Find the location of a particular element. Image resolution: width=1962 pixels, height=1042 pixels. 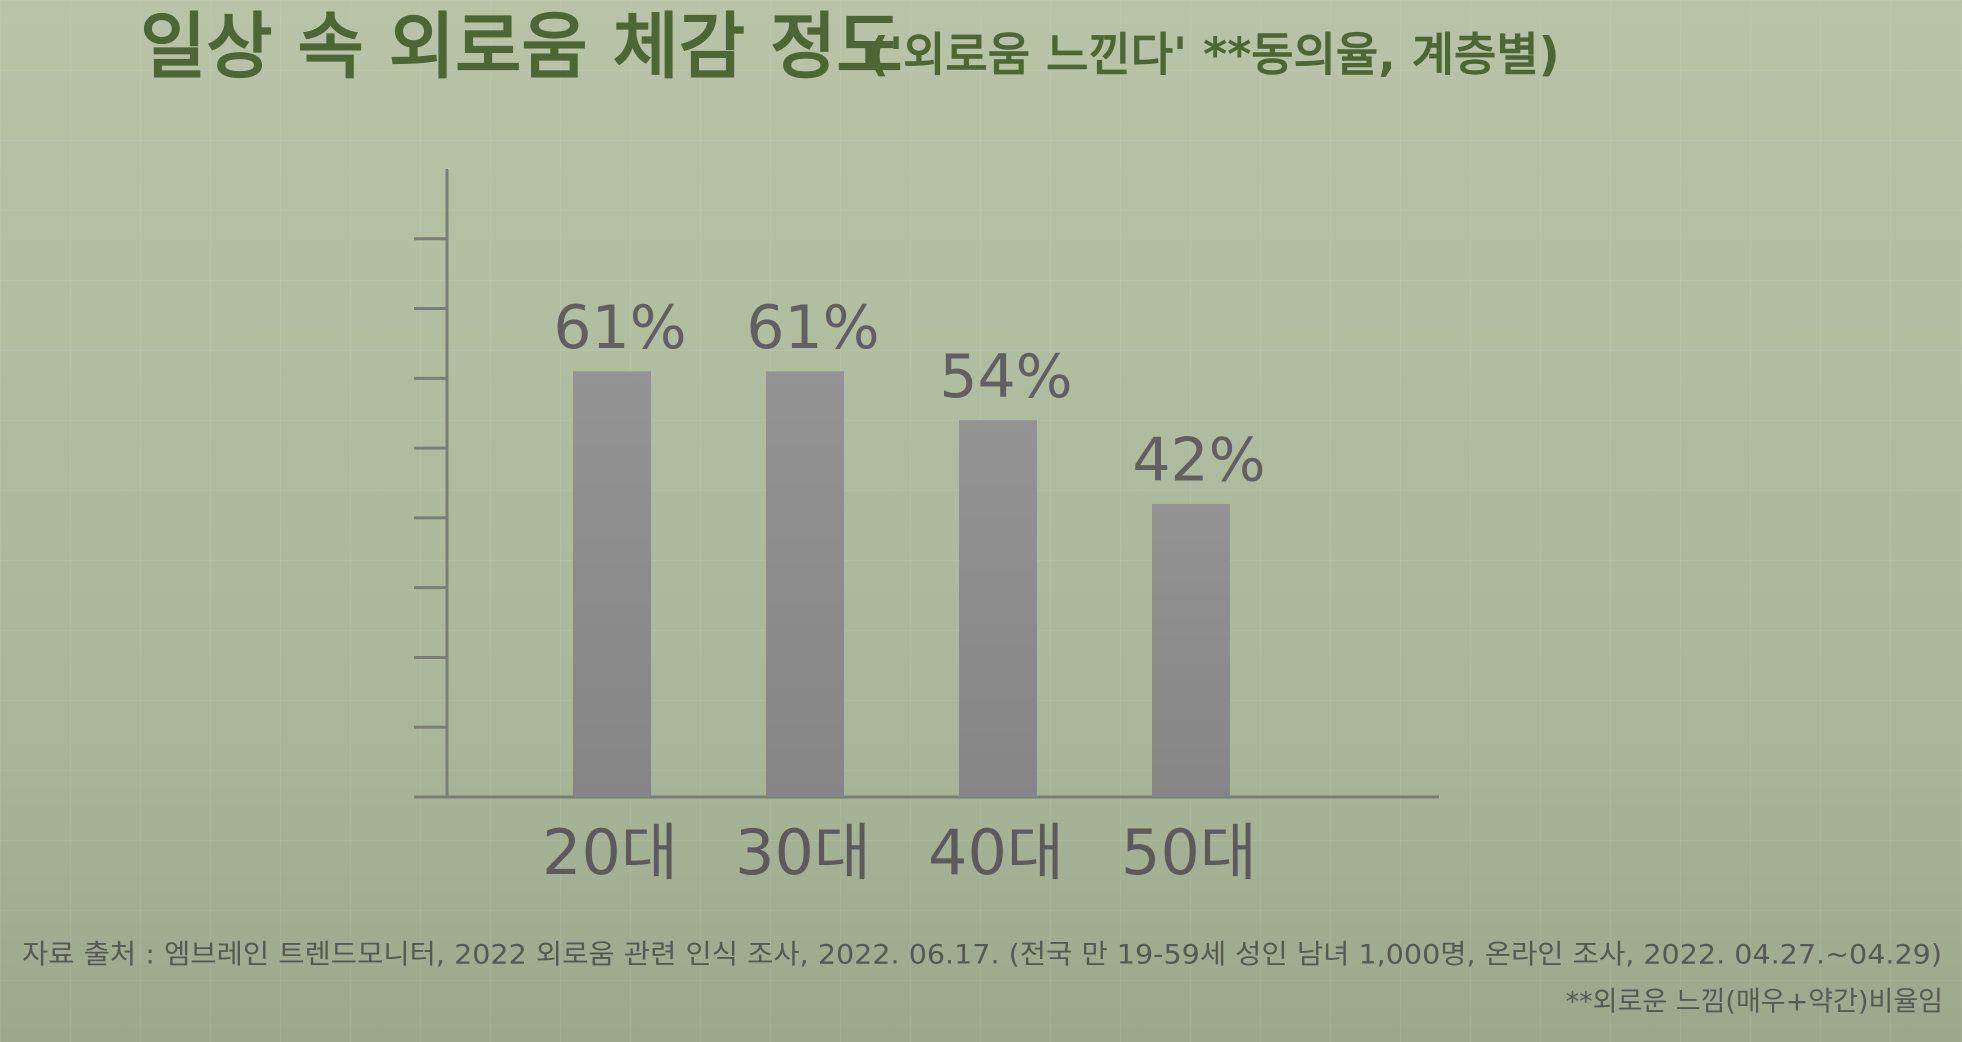

chart-subtitle: ('외로움 느낀다' **동의율, 계층별) is located at coordinates (1214, 55).